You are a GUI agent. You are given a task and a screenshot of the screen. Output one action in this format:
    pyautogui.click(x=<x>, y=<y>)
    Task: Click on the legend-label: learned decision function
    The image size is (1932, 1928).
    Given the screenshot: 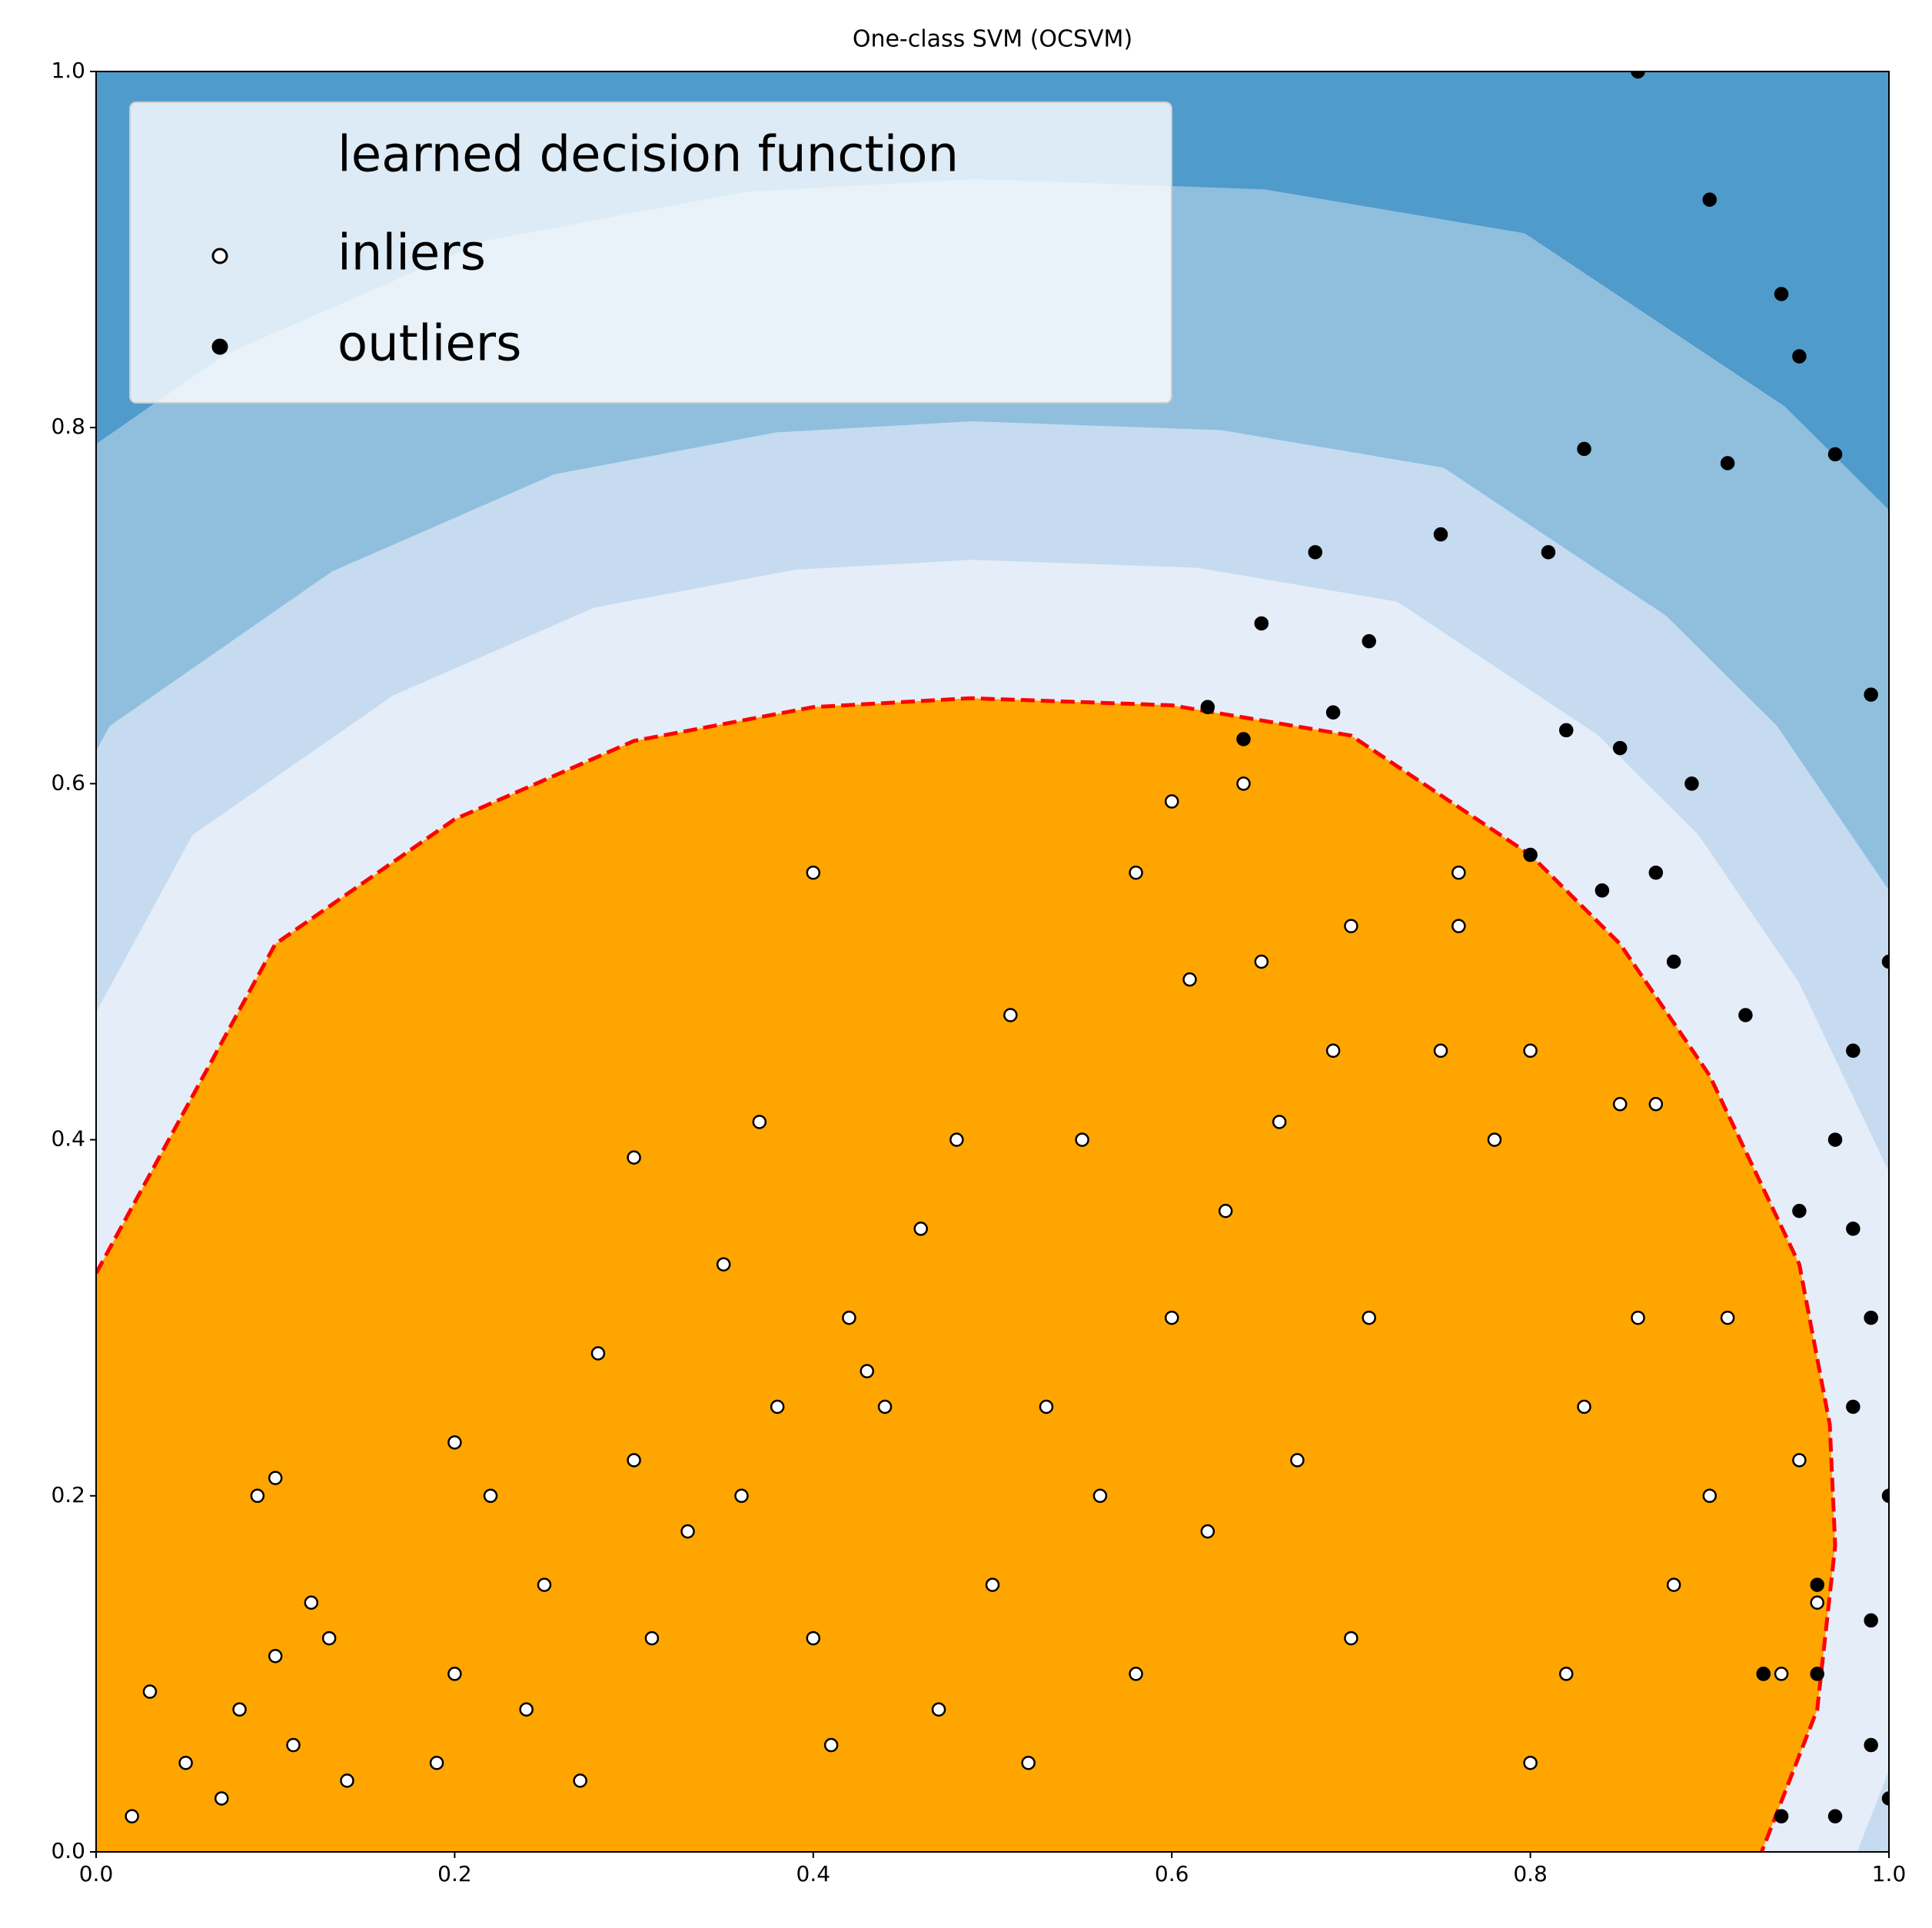 What is the action you would take?
    pyautogui.click(x=648, y=155)
    